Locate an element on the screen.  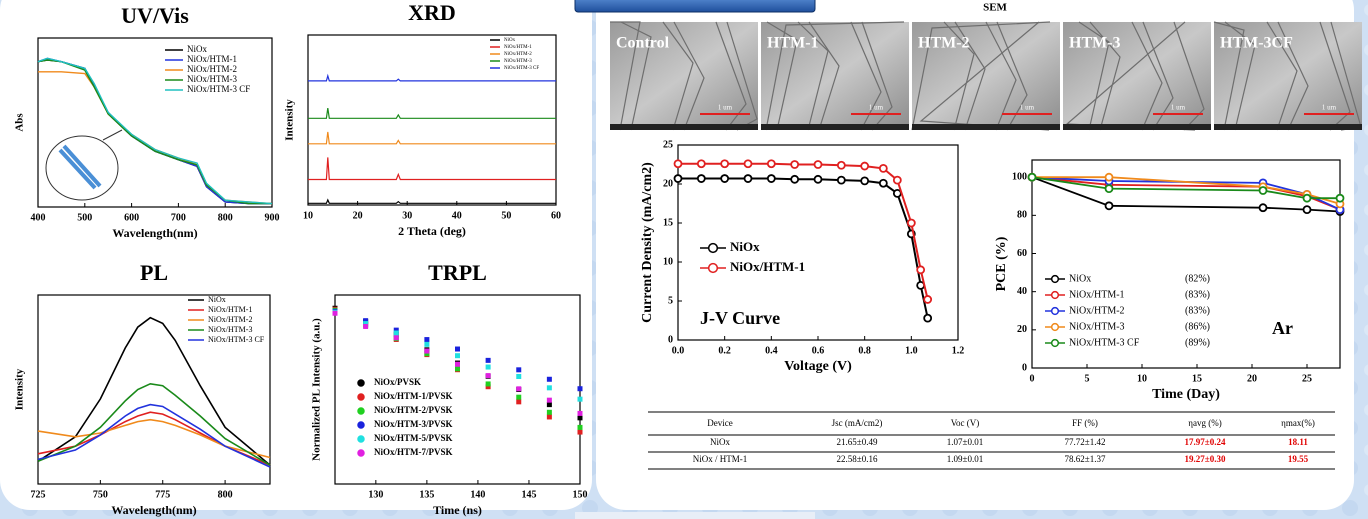
y-tick-label: 60 is located at coordinates (1022, 253).